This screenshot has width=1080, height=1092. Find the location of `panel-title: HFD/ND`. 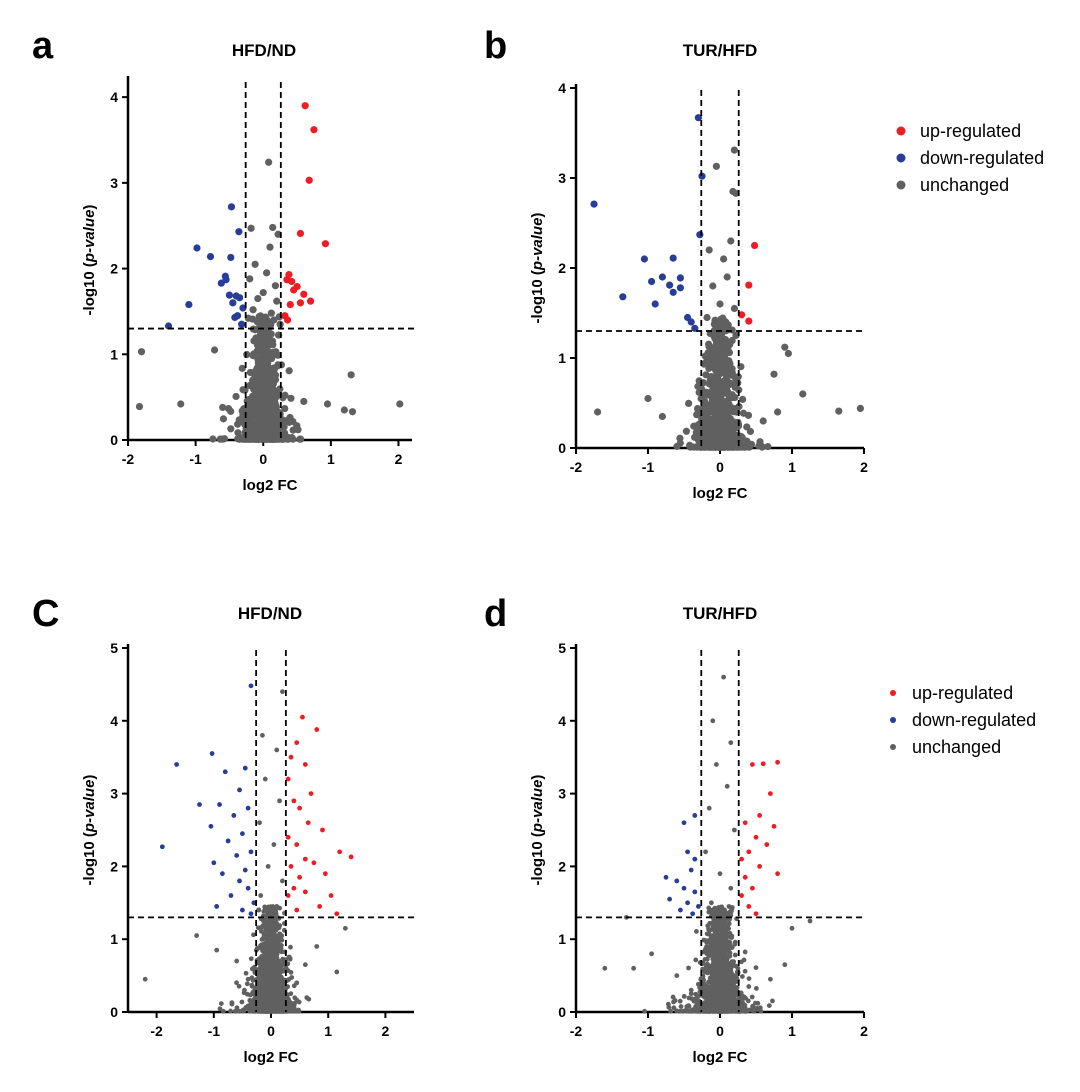

panel-title: HFD/ND is located at coordinates (270, 613).